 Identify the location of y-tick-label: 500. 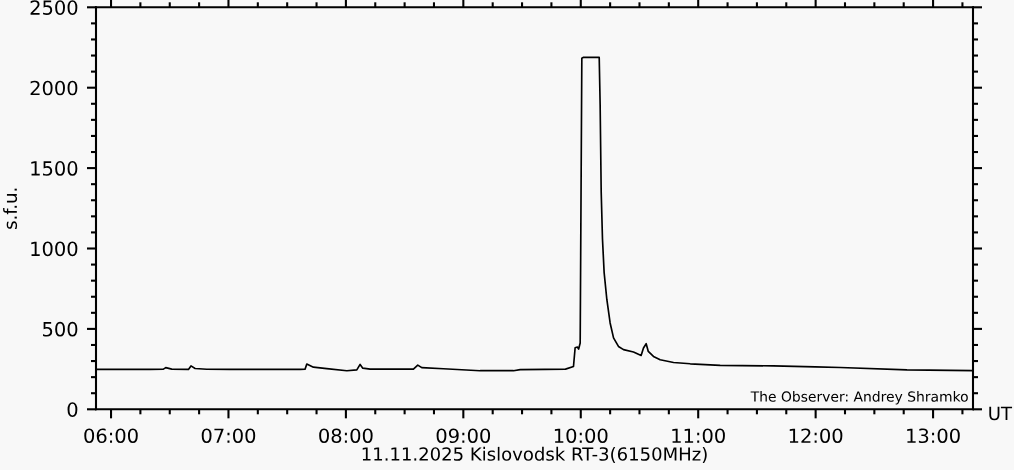
(60, 329).